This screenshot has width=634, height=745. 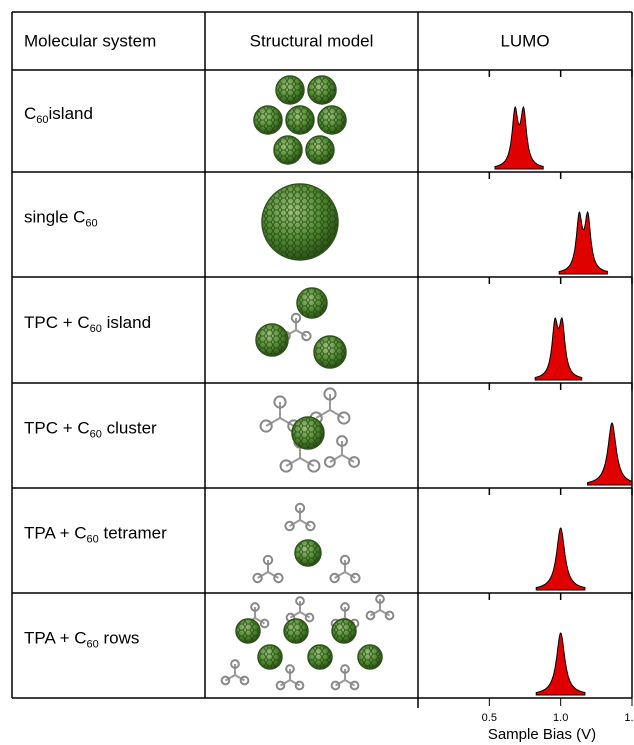 What do you see at coordinates (133, 533) in the screenshot?
I see `system-label-suffix: tetramer` at bounding box center [133, 533].